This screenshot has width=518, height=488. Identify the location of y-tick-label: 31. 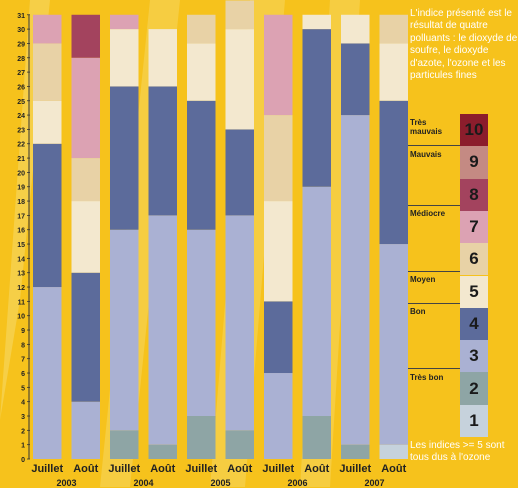
(21, 16).